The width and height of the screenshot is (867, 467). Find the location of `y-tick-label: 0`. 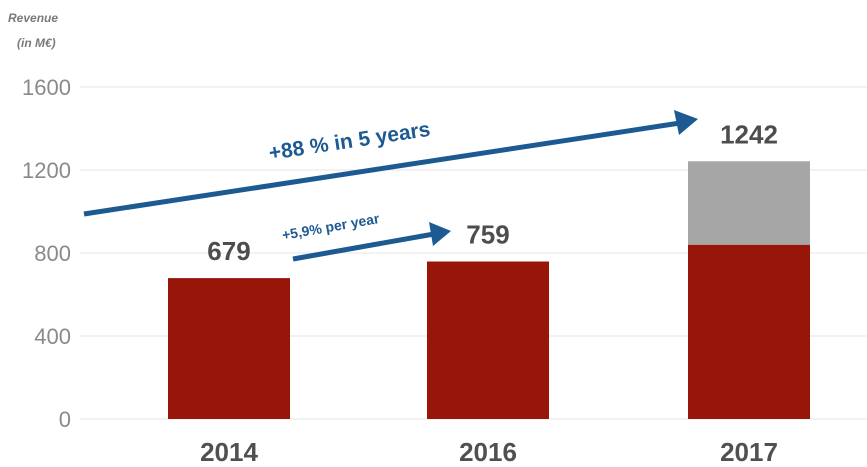

y-tick-label: 0 is located at coordinates (65, 419).